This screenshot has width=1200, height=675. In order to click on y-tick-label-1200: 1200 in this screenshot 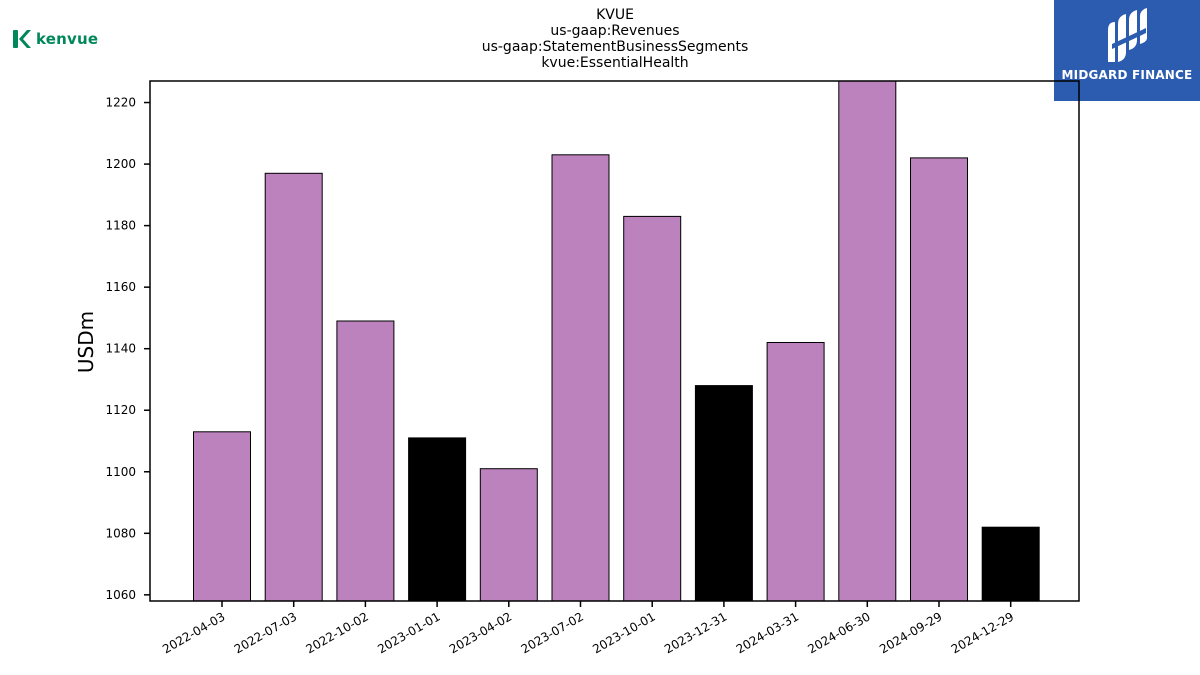, I will do `click(120, 164)`.